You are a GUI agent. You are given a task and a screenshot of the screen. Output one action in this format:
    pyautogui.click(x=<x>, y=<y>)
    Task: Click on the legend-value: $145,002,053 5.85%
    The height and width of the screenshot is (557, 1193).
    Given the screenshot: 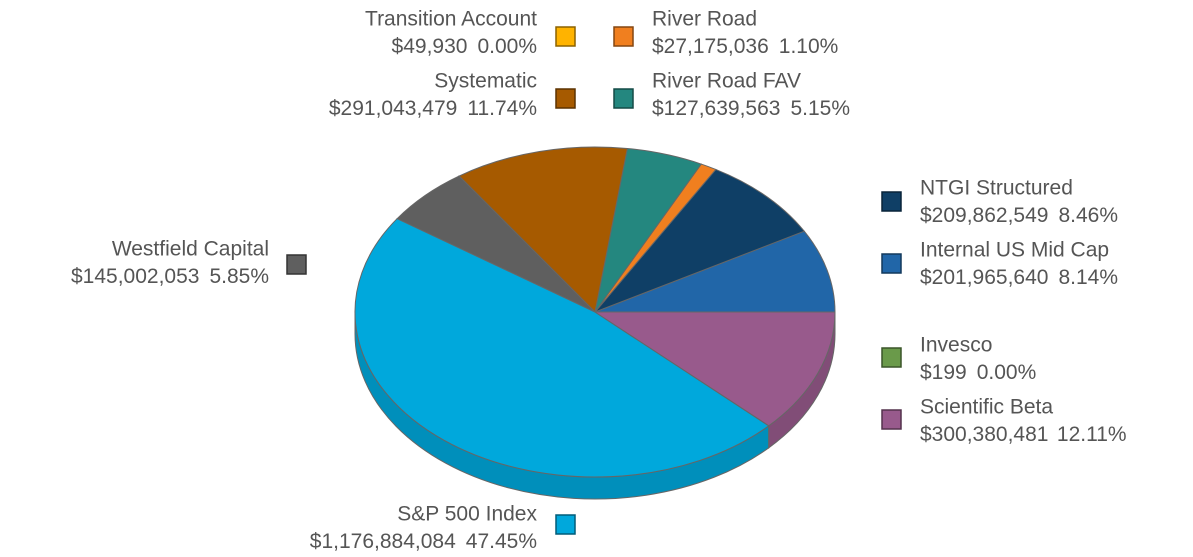 What is the action you would take?
    pyautogui.click(x=170, y=276)
    